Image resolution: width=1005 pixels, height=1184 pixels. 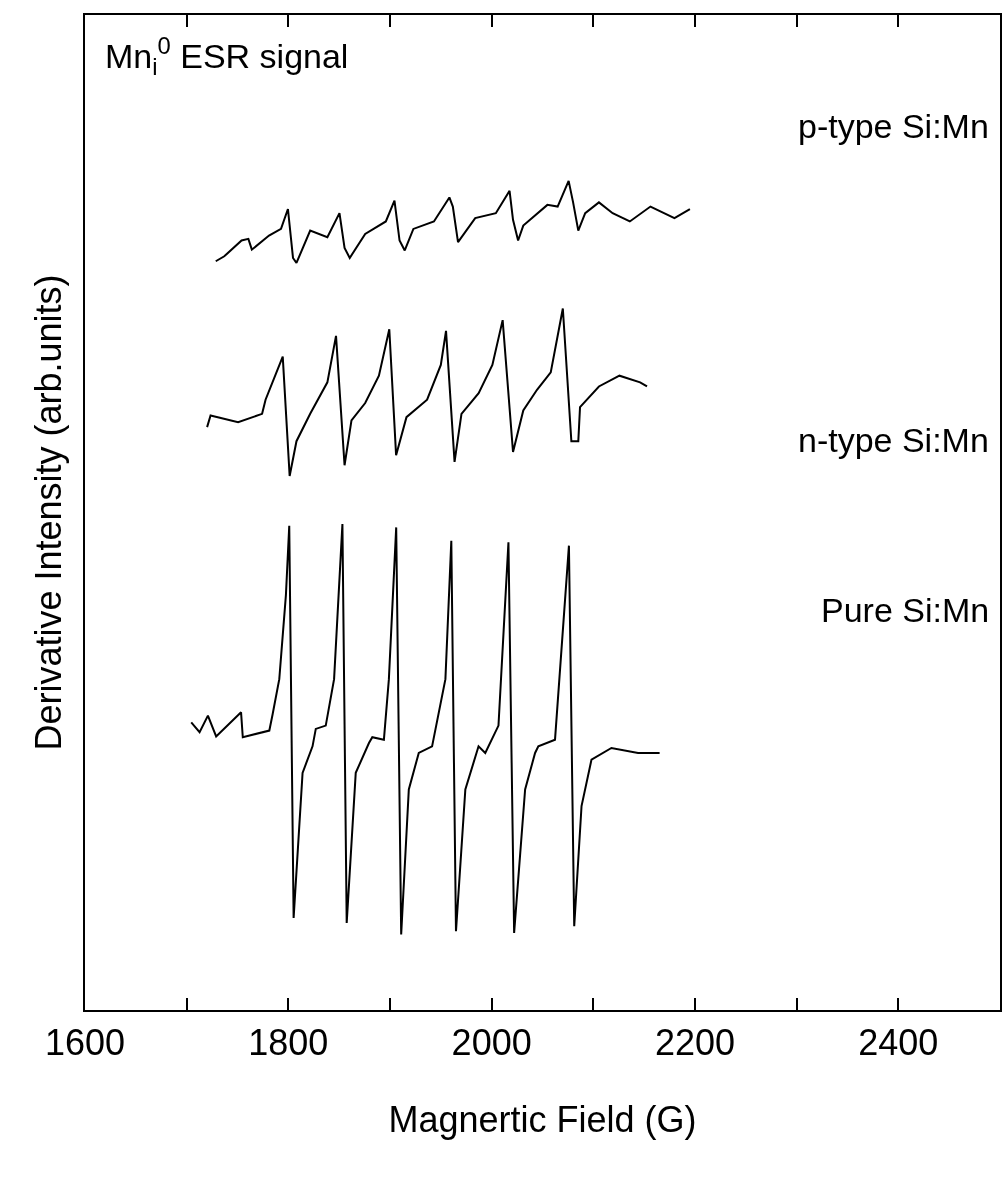 I want to click on text: Mn$_{i}$$^{0}$ ESR signal, so click(x=227, y=56).